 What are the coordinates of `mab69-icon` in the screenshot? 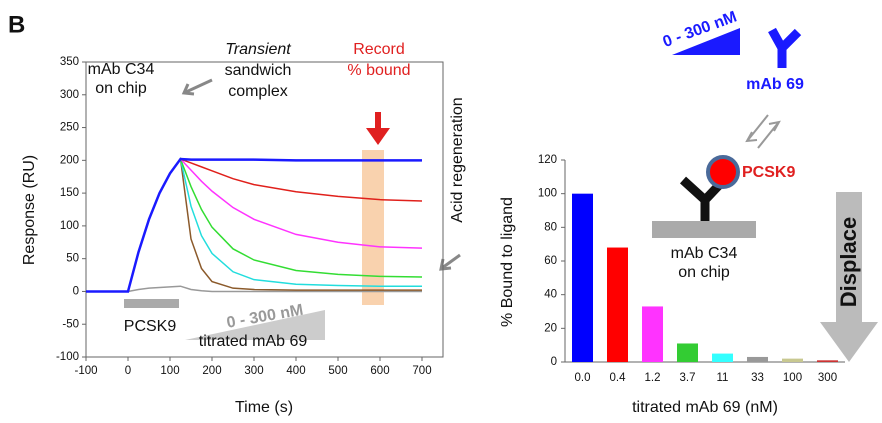 It's located at (785, 47).